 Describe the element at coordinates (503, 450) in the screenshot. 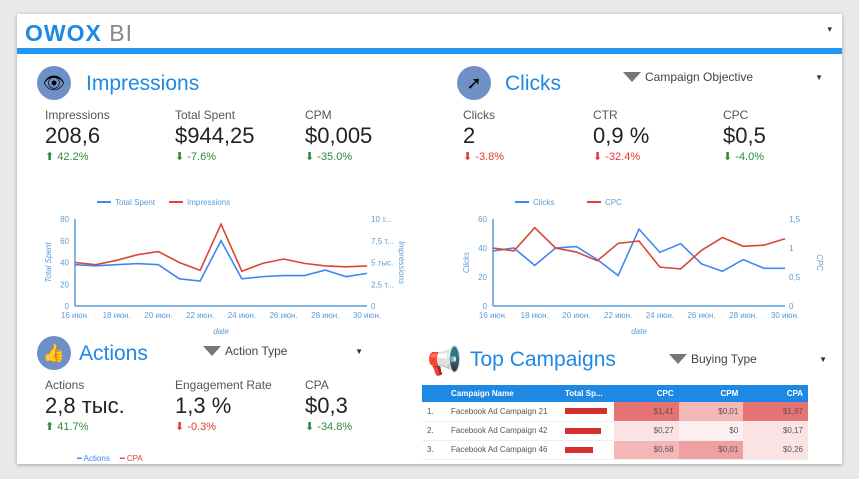

I see `campaign-name: Facebook Ad Campaign 46` at that location.